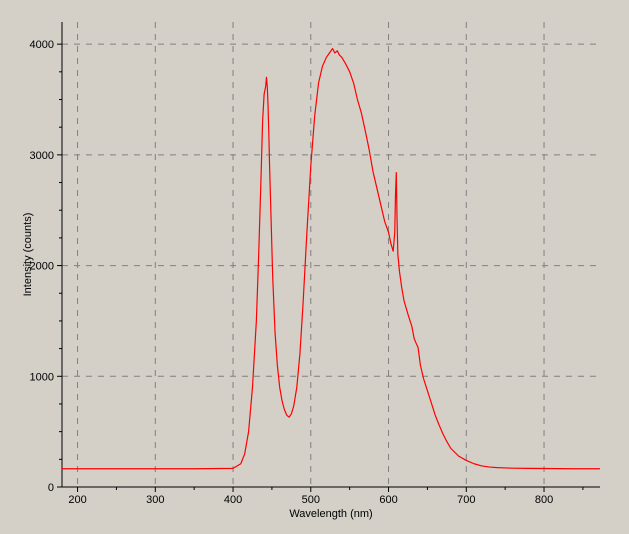 The width and height of the screenshot is (629, 534). Describe the element at coordinates (311, 500) in the screenshot. I see `x-tick-label: 500` at that location.